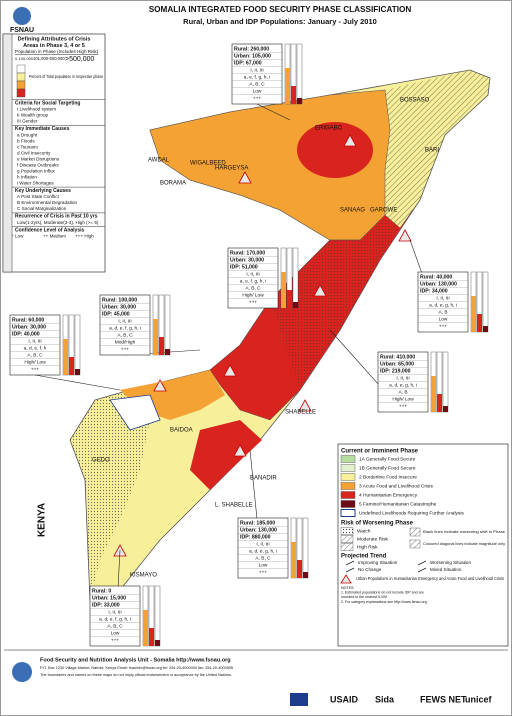  I want to click on region-label: BANADIR, so click(263, 479).